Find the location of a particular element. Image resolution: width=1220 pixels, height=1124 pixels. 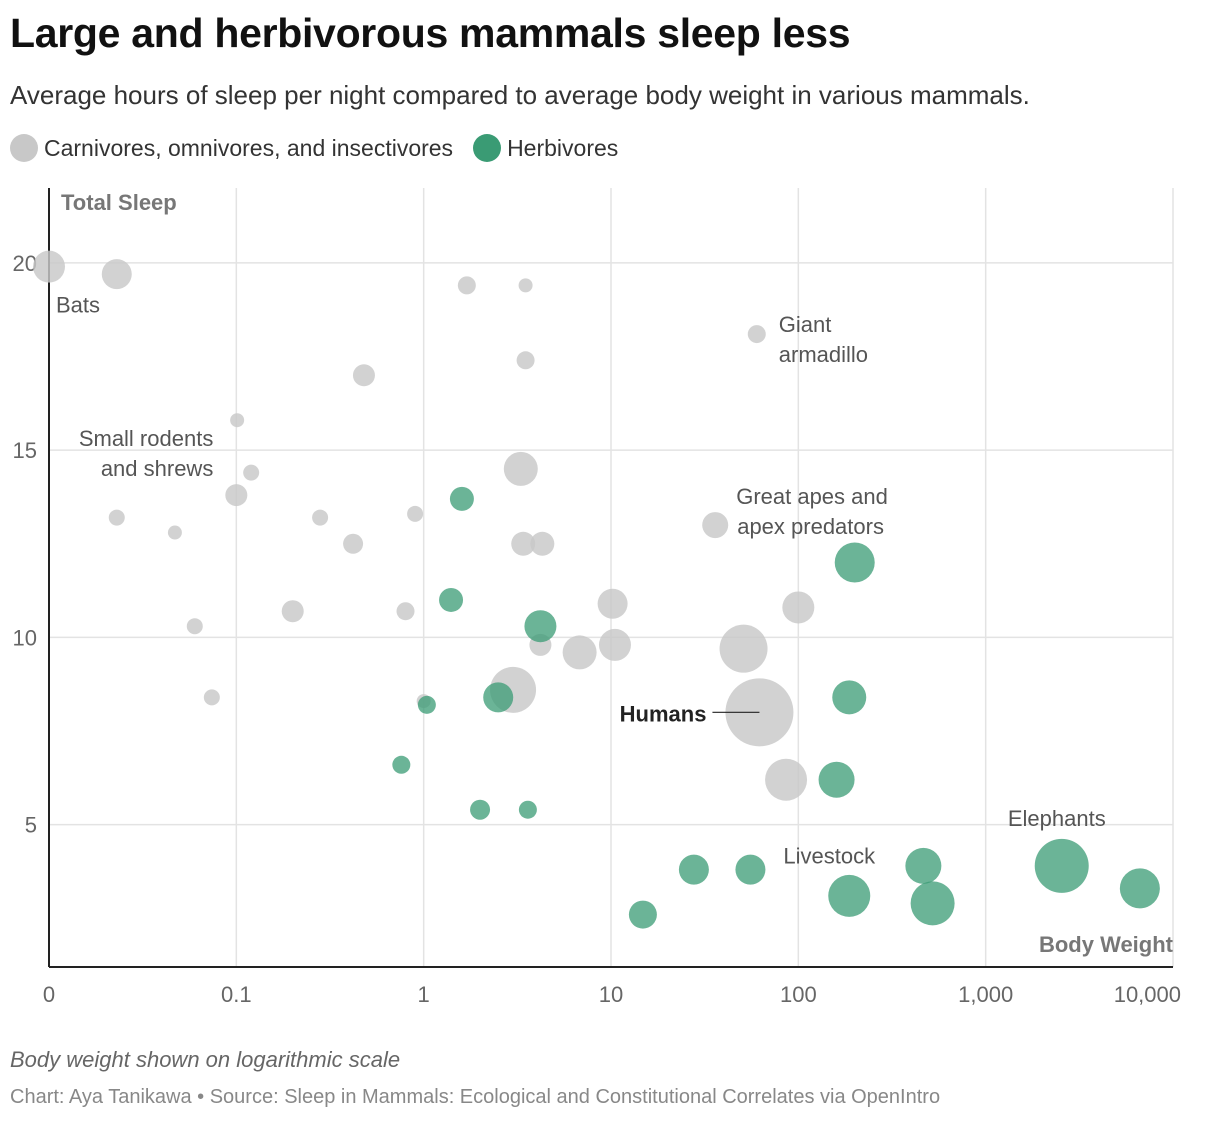

legend-item-carnivores: Carnivores, omnivores, and insectivores is located at coordinates (231, 148).